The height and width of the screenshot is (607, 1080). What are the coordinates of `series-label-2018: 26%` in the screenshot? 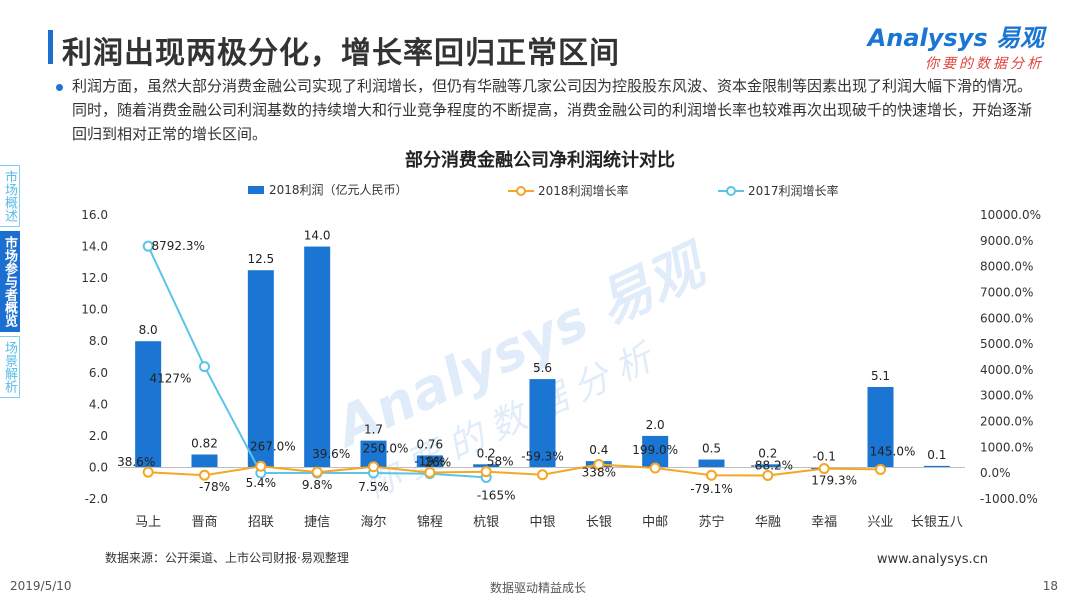 It's located at (437, 463).